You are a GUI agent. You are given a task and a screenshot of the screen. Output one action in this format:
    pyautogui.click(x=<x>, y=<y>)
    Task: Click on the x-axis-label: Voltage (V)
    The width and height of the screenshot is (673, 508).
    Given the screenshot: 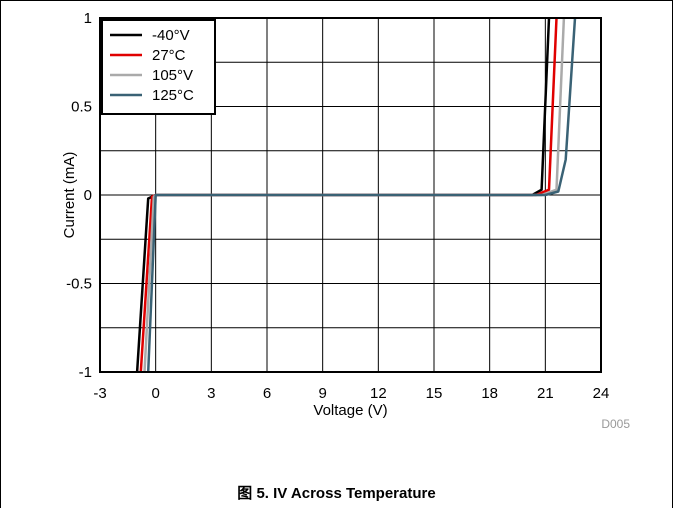 What is the action you would take?
    pyautogui.click(x=350, y=410)
    